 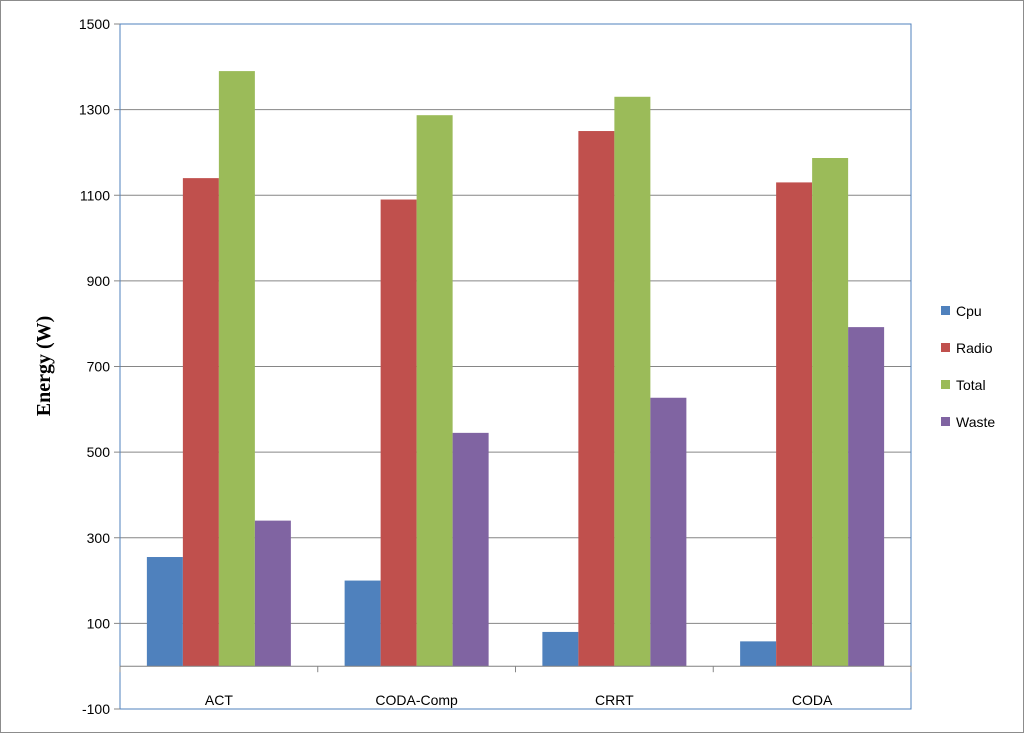 What do you see at coordinates (470, 549) in the screenshot?
I see `bar-waste-coda-comp` at bounding box center [470, 549].